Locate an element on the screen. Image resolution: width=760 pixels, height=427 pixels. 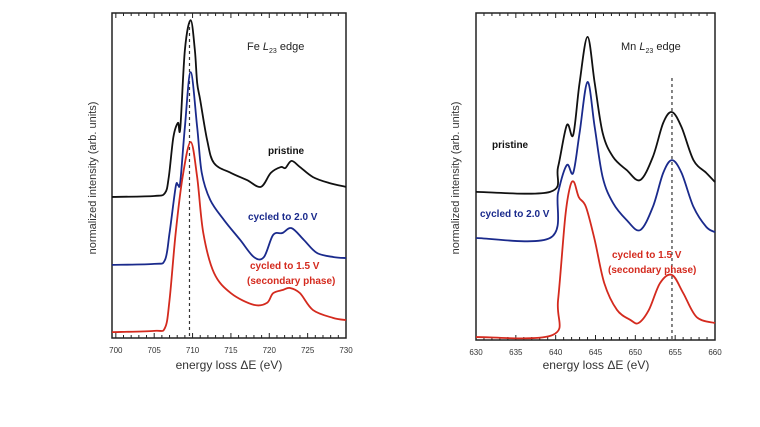
x-tick-label: 640 is located at coordinates (555, 352).